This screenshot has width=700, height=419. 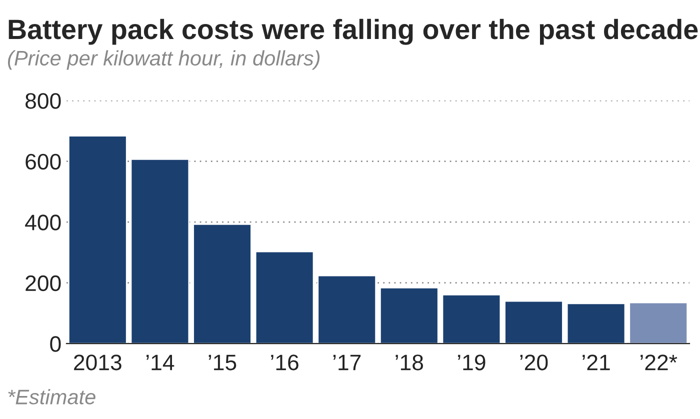 I want to click on chart-title: Battery pack costs were falling over the past decade, so click(x=353, y=31).